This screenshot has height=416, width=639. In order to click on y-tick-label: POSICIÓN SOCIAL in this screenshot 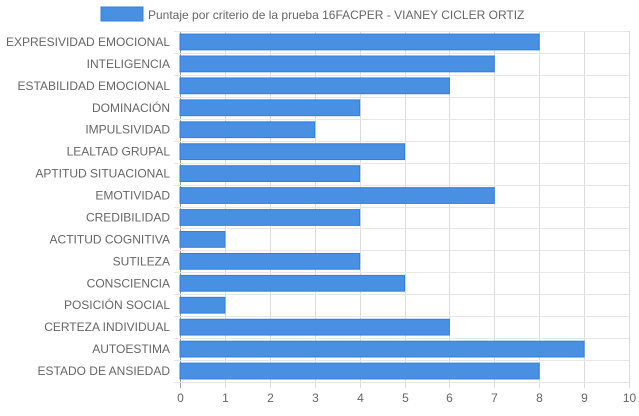, I will do `click(117, 304)`.